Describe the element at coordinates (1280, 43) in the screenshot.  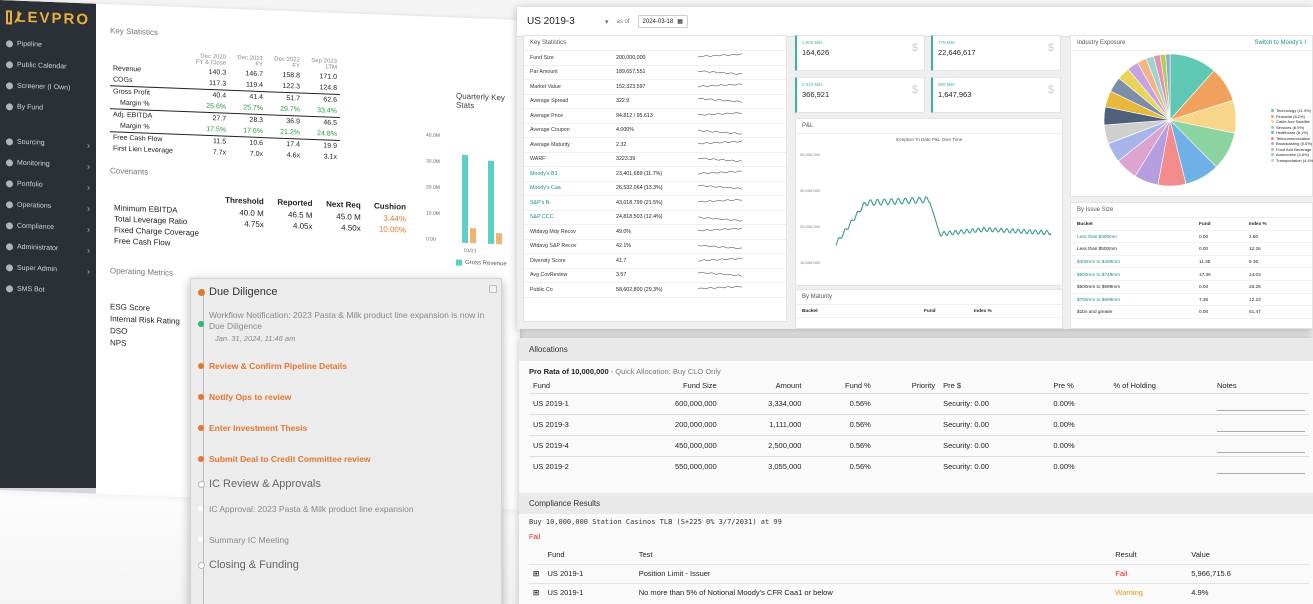
I see `switch-moodys-link: Switch to Moody's I` at that location.